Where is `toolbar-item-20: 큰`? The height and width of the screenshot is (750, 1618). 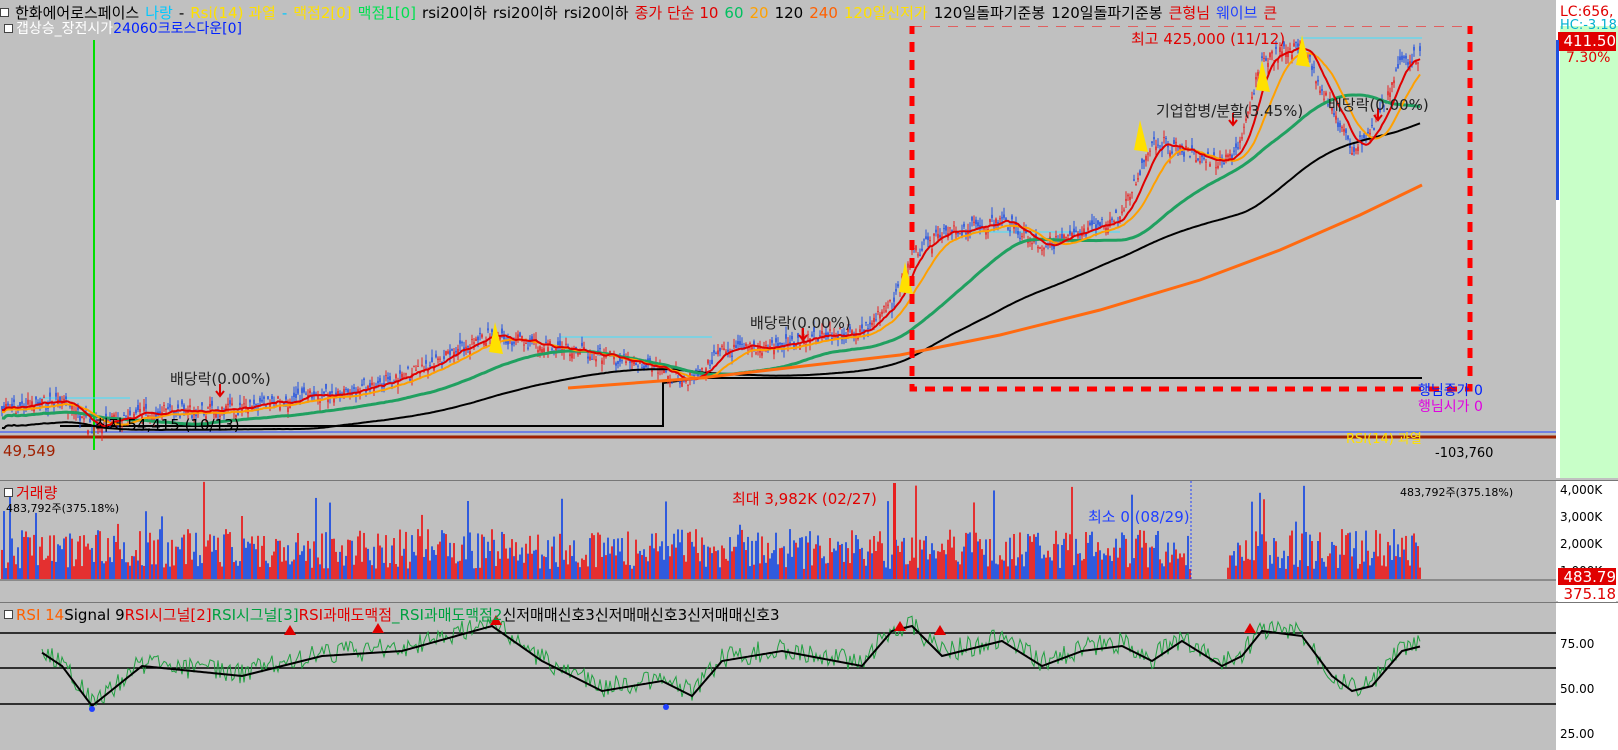
toolbar-item-20: 큰 is located at coordinates (1270, 13).